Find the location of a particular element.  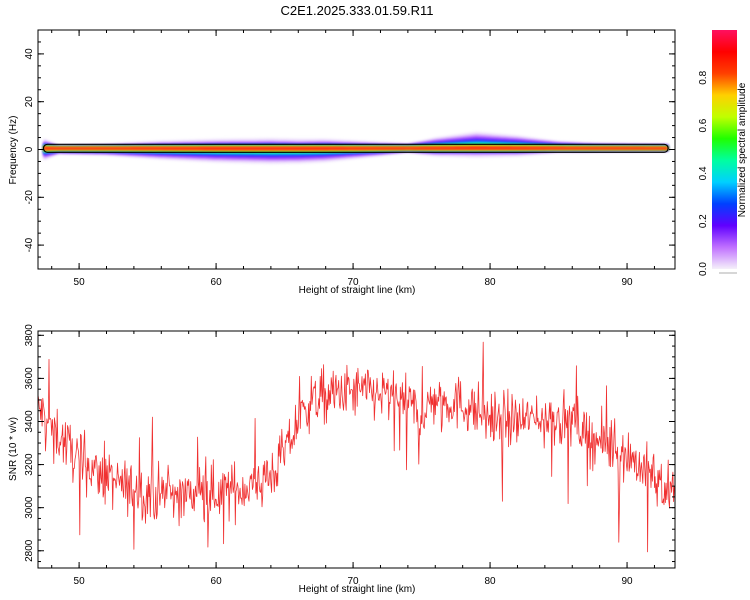

snr-x-tick-label: 90 is located at coordinates (627, 581).